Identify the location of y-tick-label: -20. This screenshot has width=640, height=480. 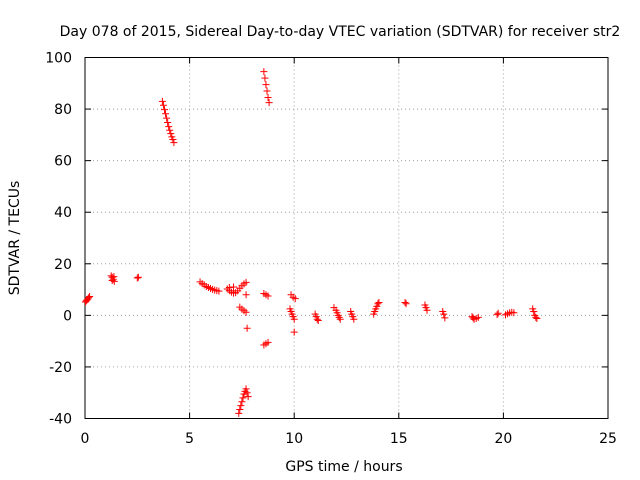
(60, 368).